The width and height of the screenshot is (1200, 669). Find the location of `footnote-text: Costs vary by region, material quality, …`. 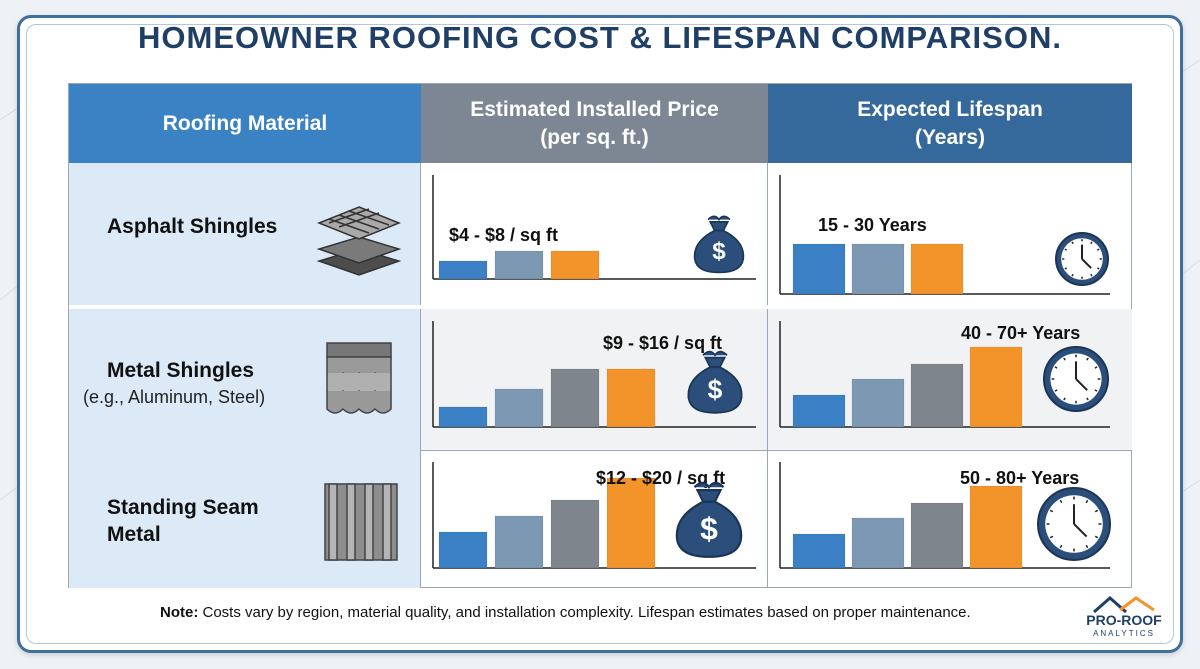

footnote-text: Costs vary by region, material quality, … is located at coordinates (584, 612).